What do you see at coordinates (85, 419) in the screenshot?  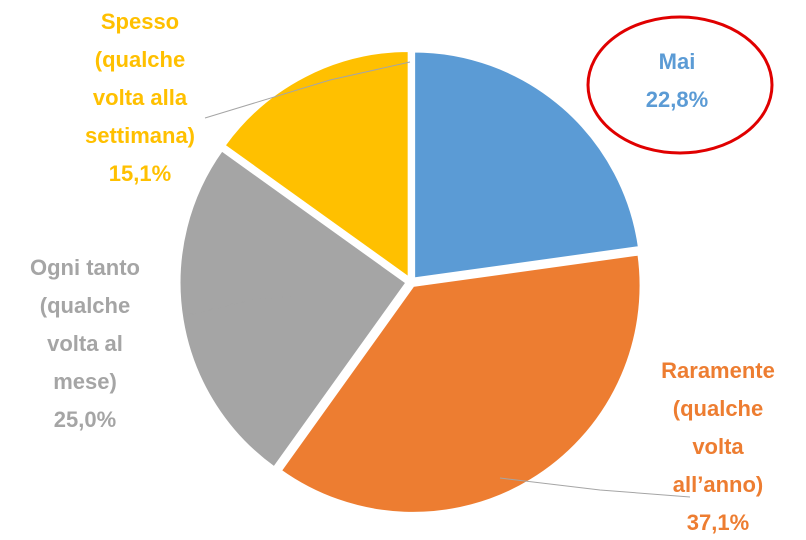 I see `value-label: 25,0%` at bounding box center [85, 419].